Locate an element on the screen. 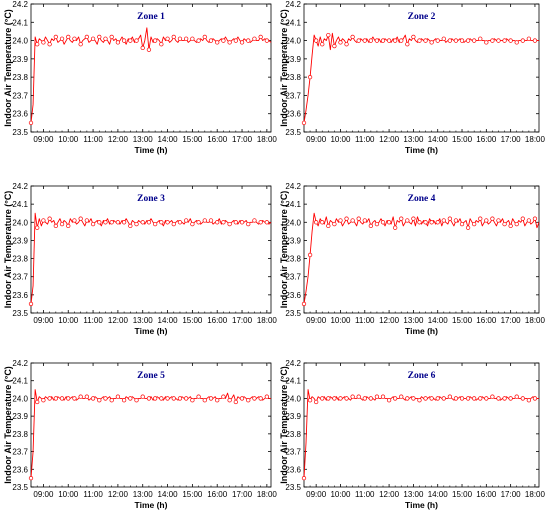  x-tick-label: 15:00 is located at coordinates (462, 320).